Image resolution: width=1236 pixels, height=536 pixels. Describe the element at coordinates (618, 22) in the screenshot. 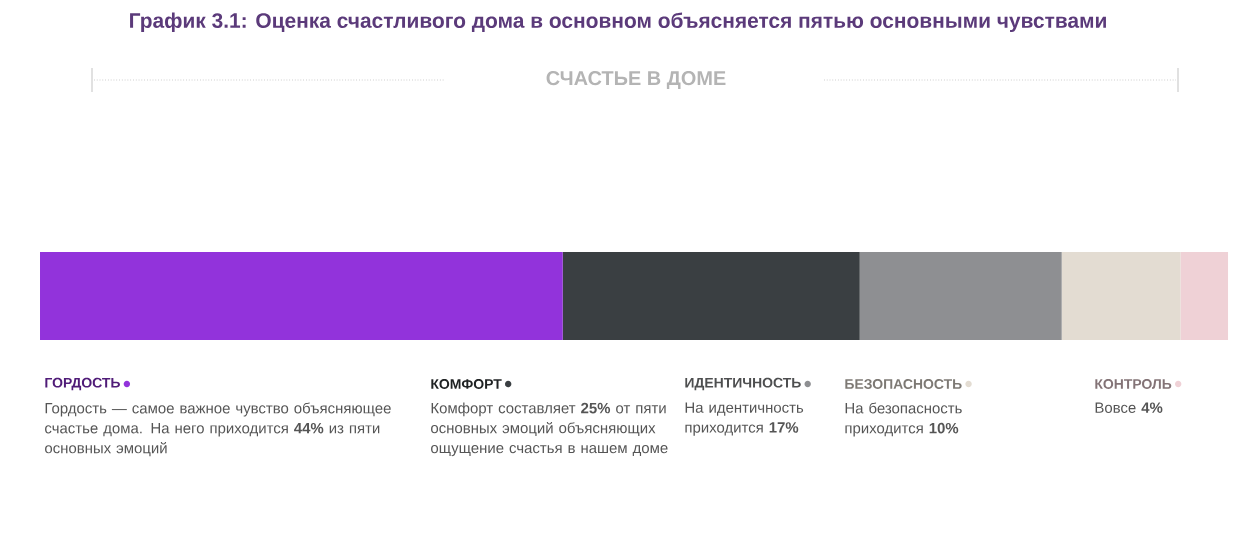

I see `chart-title: График 3.1: Оценка счастливого дома в основном объясняется пятью основными чувствами` at that location.